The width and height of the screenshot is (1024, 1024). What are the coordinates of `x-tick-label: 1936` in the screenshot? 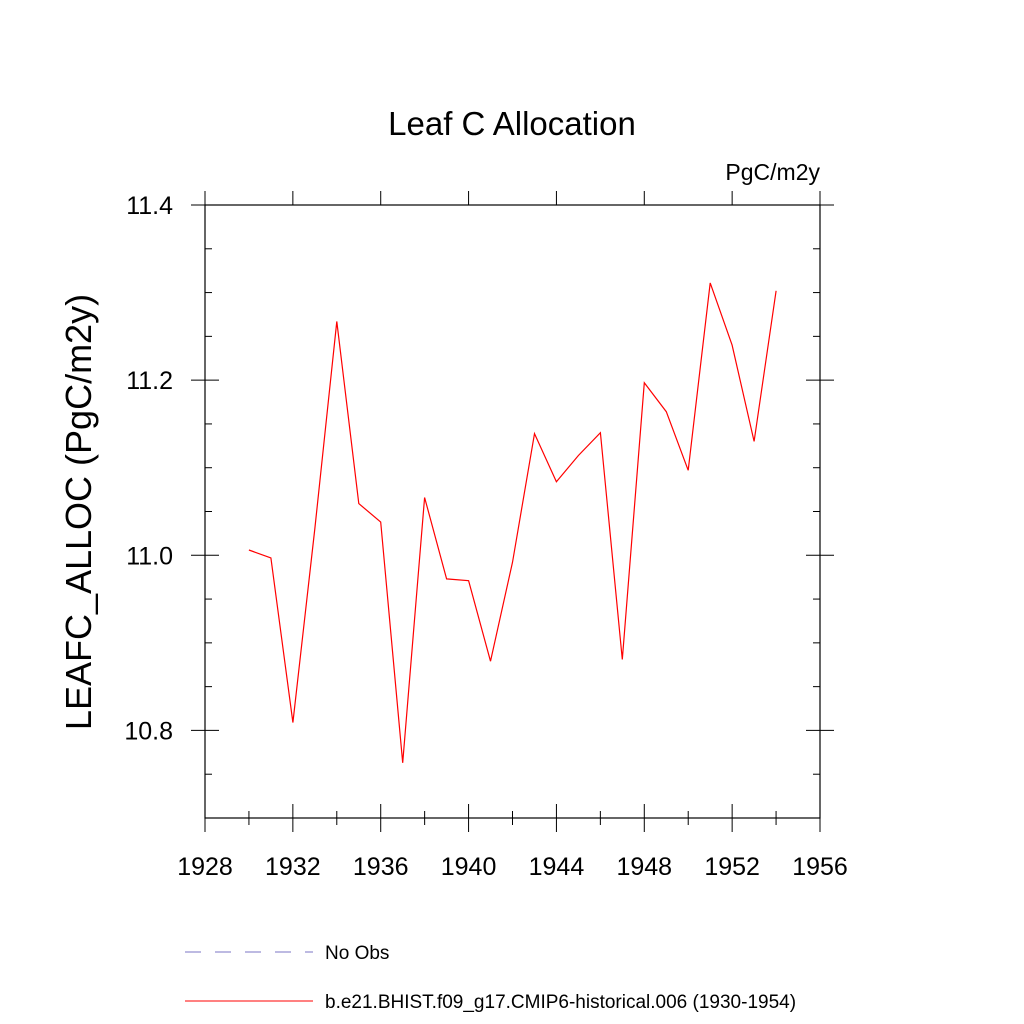 It's located at (381, 867).